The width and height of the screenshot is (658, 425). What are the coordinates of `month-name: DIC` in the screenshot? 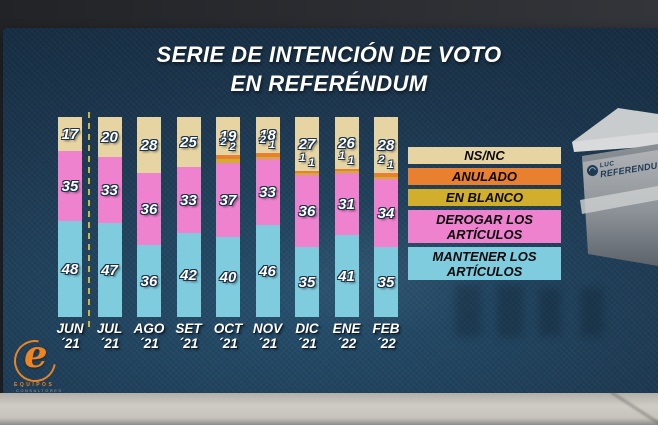 It's located at (307, 328).